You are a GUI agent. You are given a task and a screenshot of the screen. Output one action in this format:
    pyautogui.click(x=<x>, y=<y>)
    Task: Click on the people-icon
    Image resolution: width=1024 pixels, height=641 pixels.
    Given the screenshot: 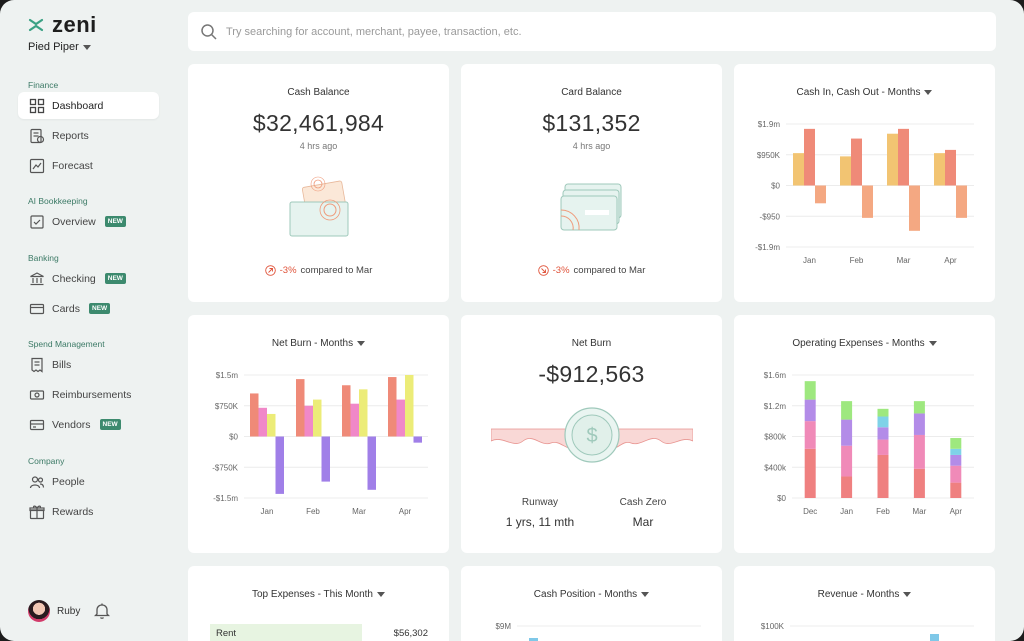 What is the action you would take?
    pyautogui.click(x=37, y=481)
    